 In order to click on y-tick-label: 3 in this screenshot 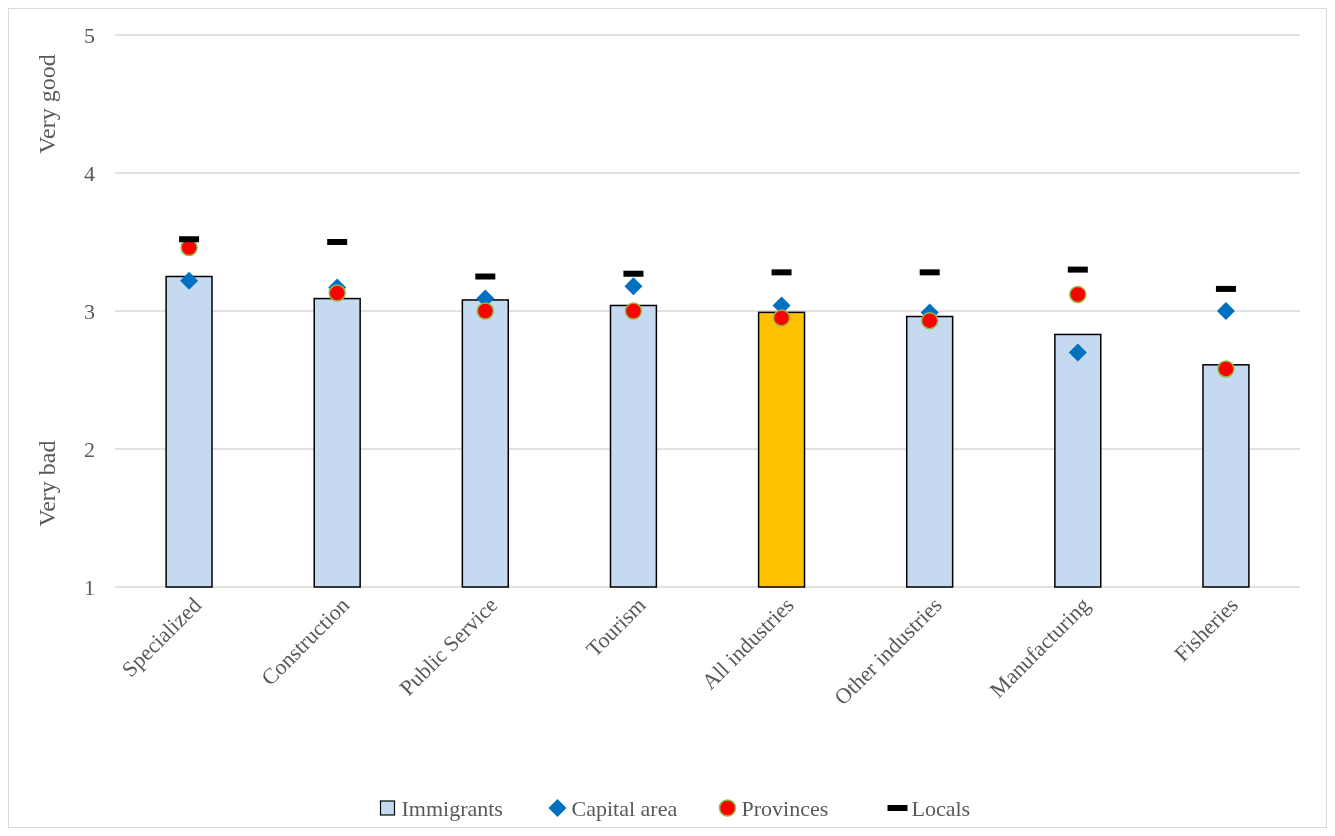, I will do `click(89, 311)`.